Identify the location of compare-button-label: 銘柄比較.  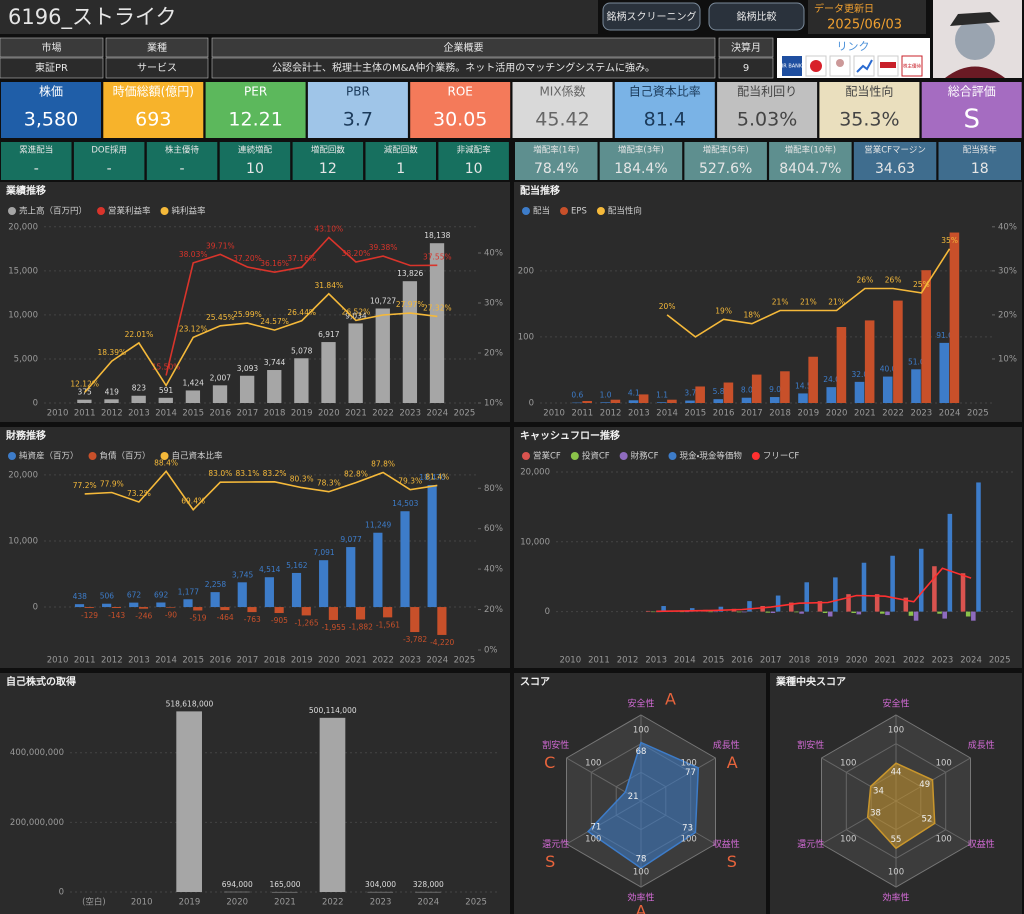
(757, 16).